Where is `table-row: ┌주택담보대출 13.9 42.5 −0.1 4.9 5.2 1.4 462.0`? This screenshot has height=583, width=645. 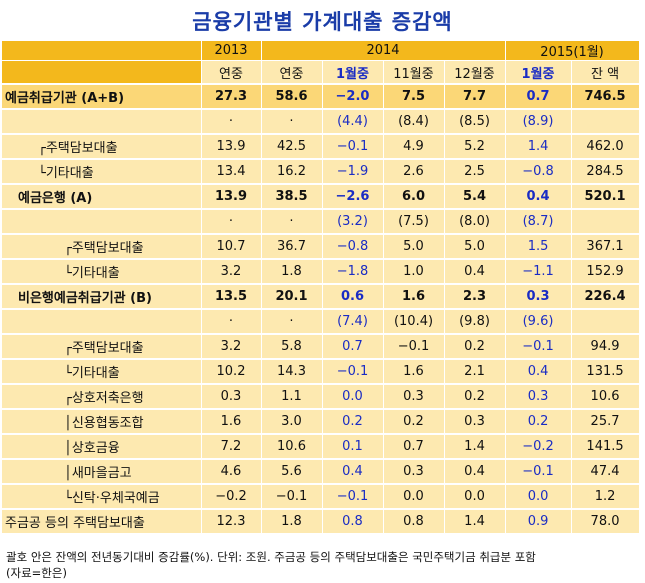 table-row: ┌주택담보대출 13.9 42.5 −0.1 4.9 5.2 1.4 462.0 is located at coordinates (321, 147).